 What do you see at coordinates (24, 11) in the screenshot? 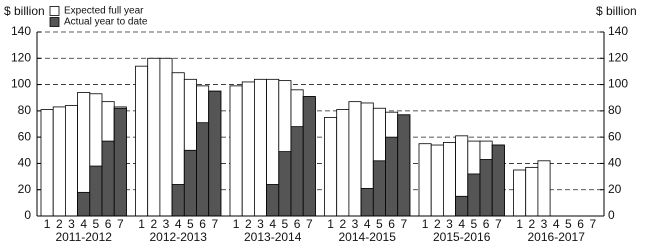
I see `y-axis-label: $ billion` at bounding box center [24, 11].